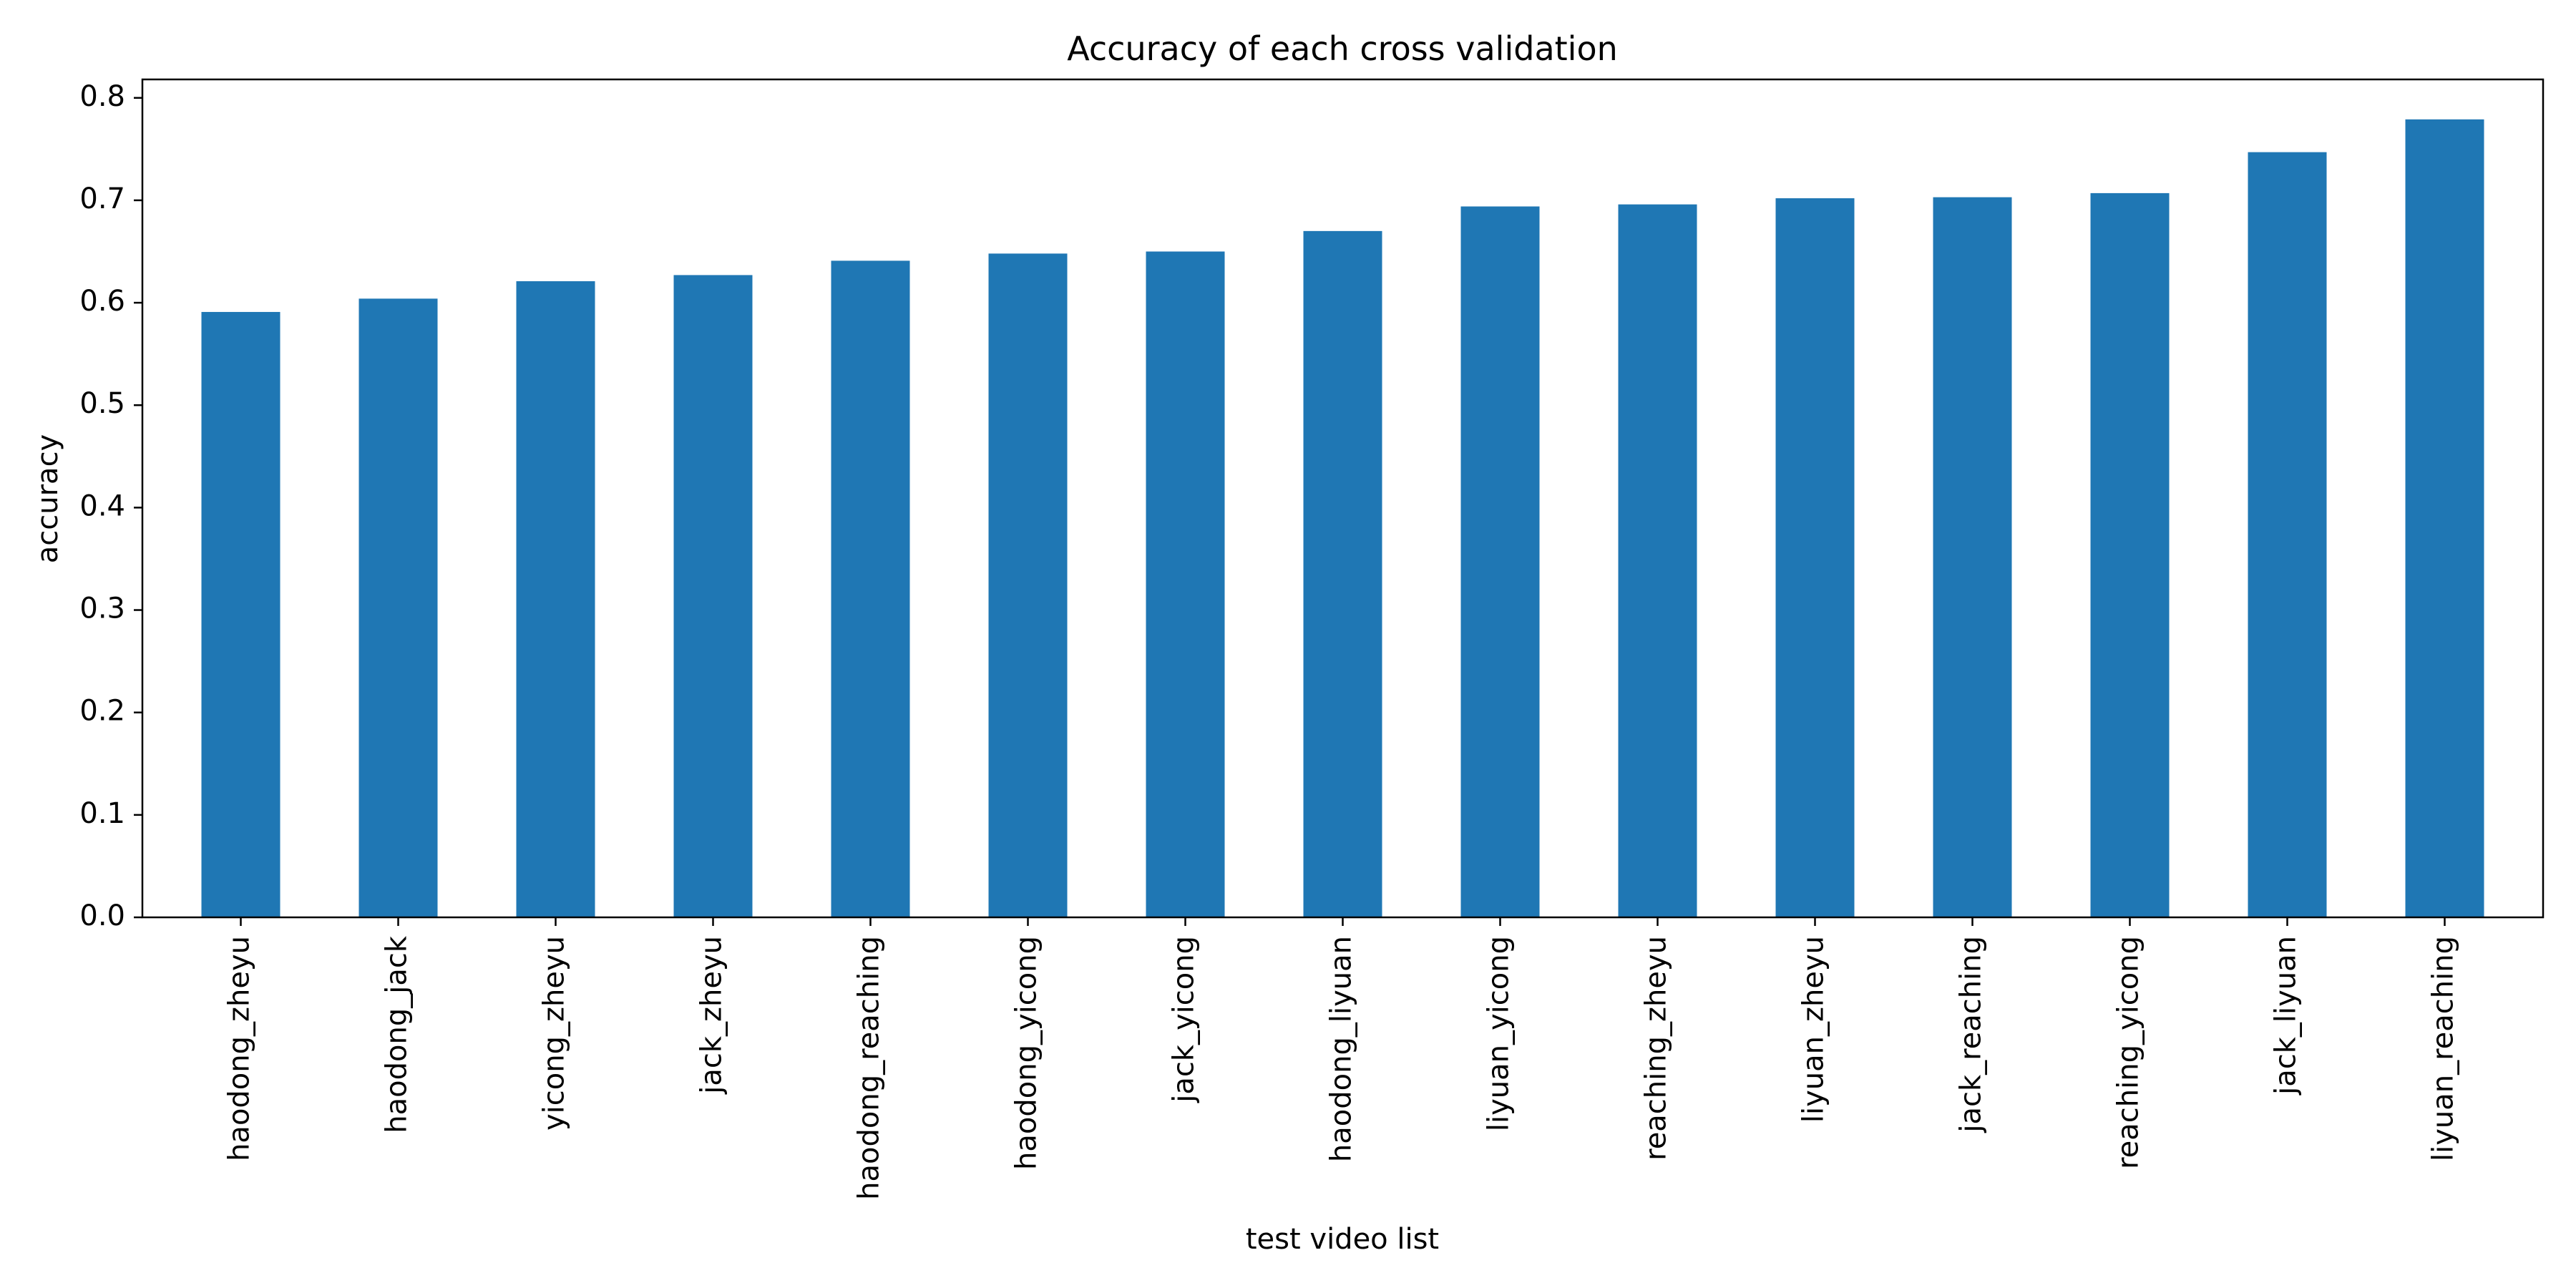 This screenshot has height=1288, width=2576. I want to click on bar-haodong-zheyu, so click(240, 614).